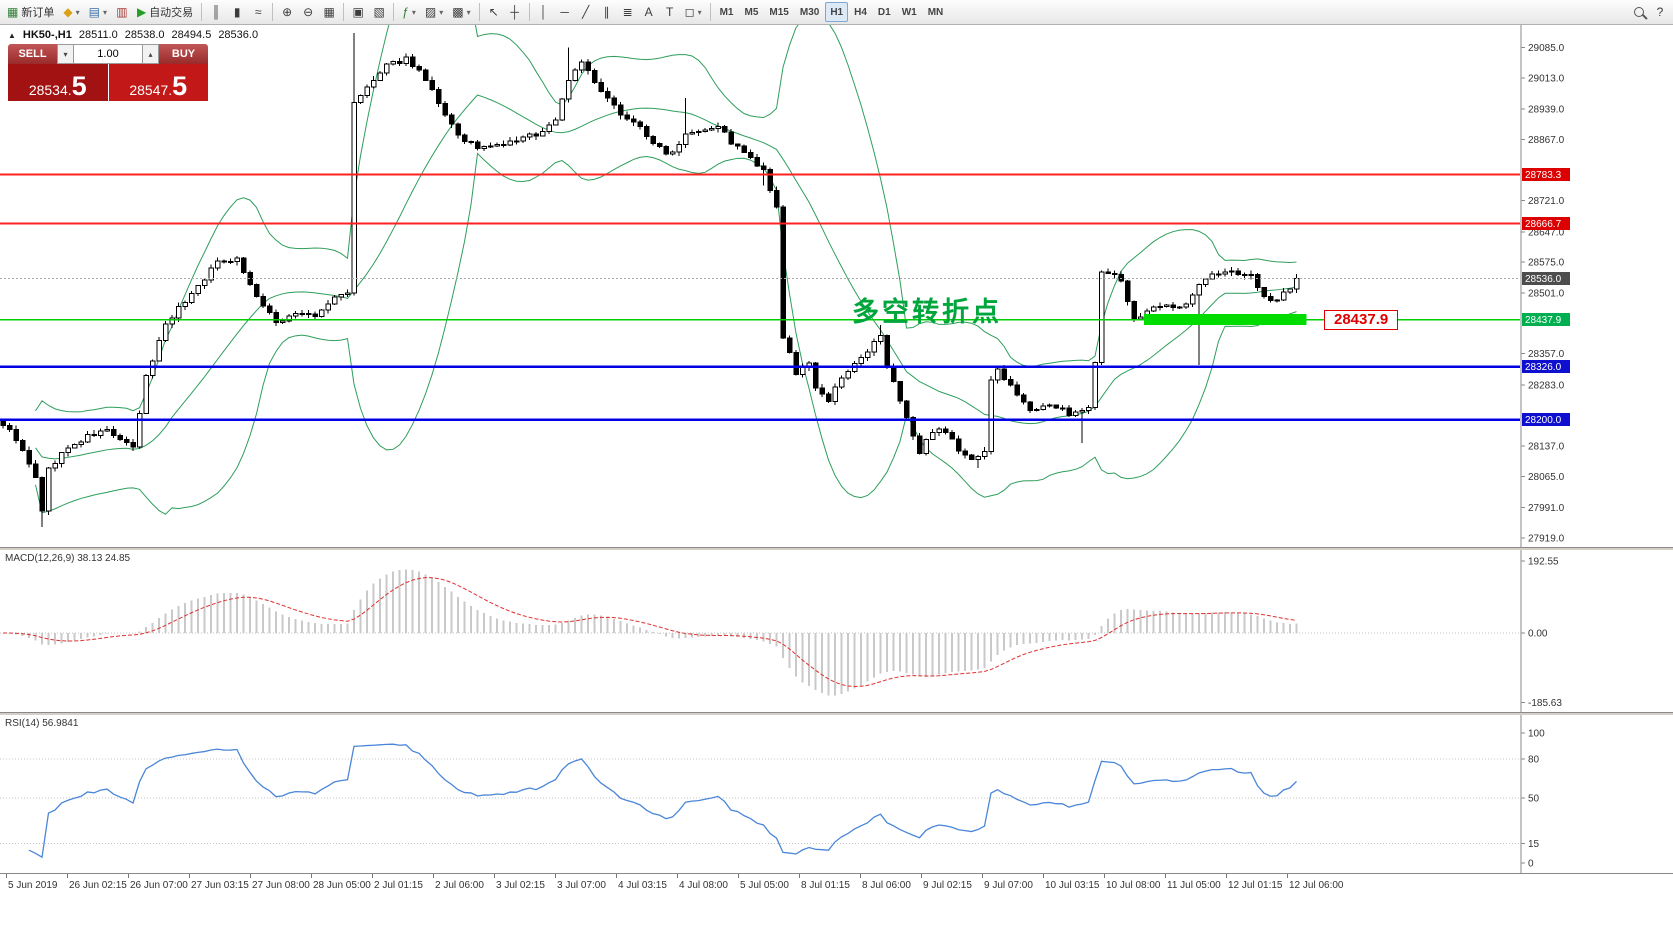  Describe the element at coordinates (409, 12) in the screenshot. I see `indicators-button: ƒ ▾` at that location.